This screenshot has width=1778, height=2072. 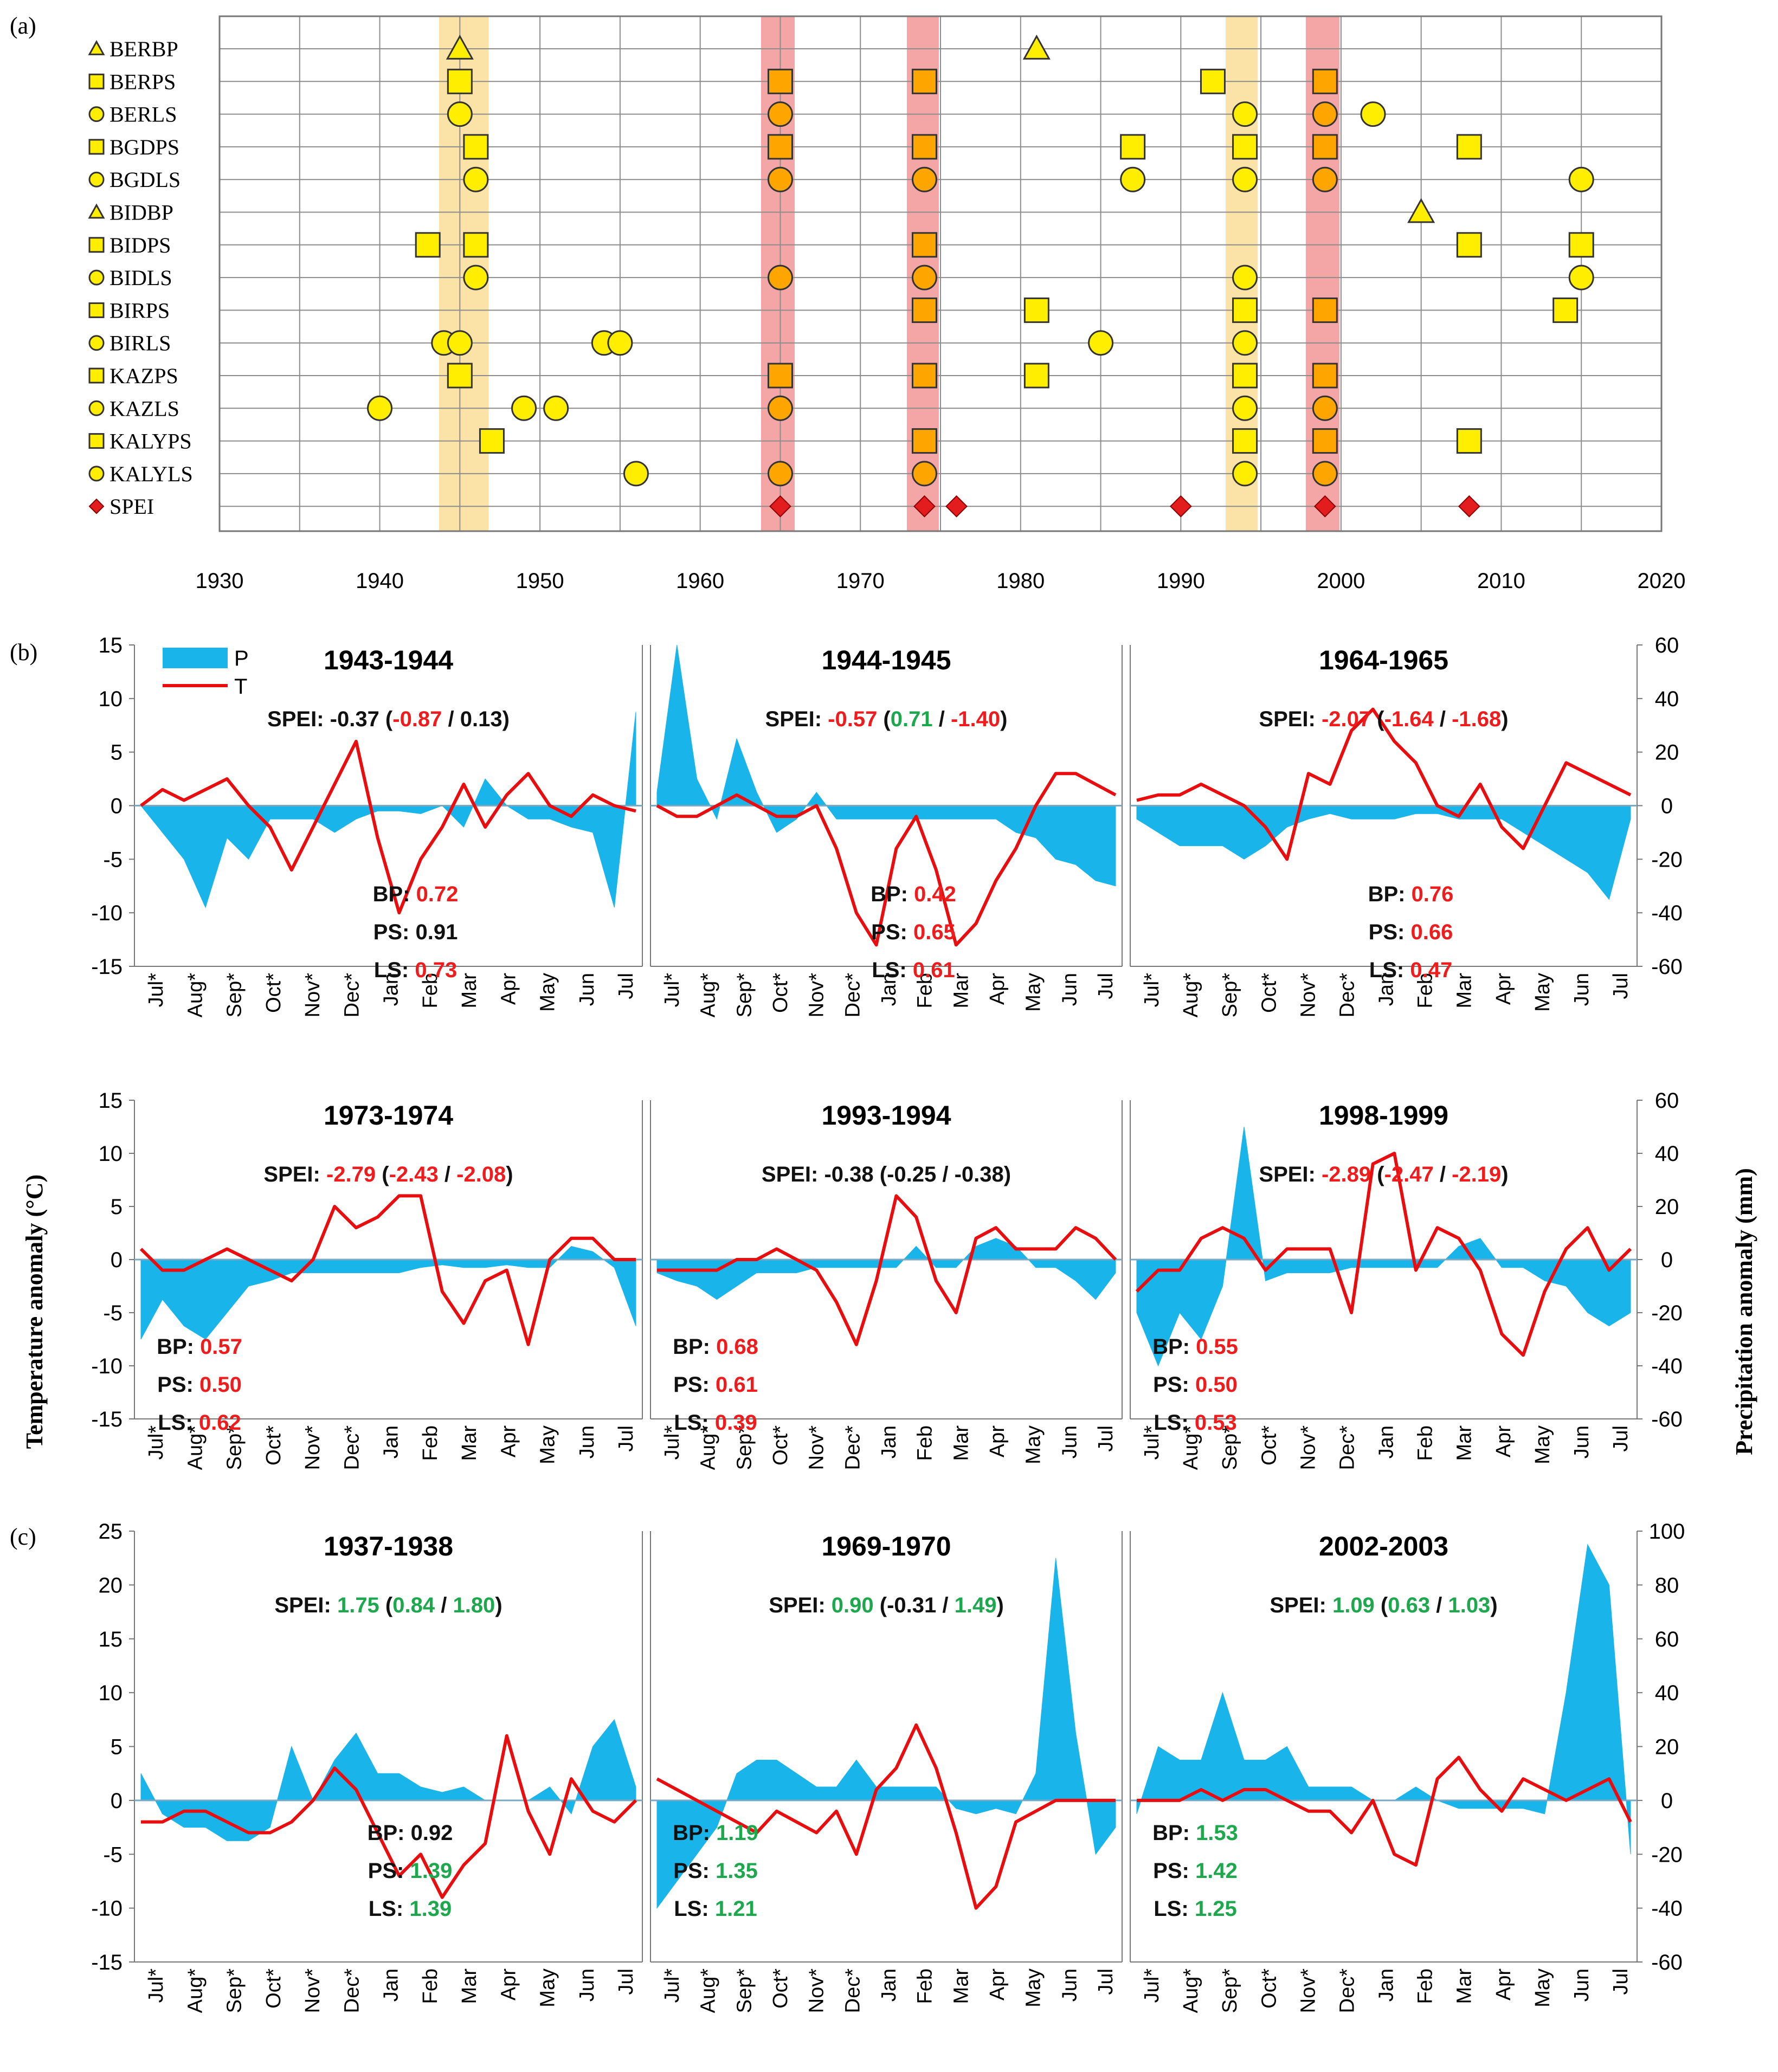 What do you see at coordinates (96, 179) in the screenshot?
I see `circle-legend-icon` at bounding box center [96, 179].